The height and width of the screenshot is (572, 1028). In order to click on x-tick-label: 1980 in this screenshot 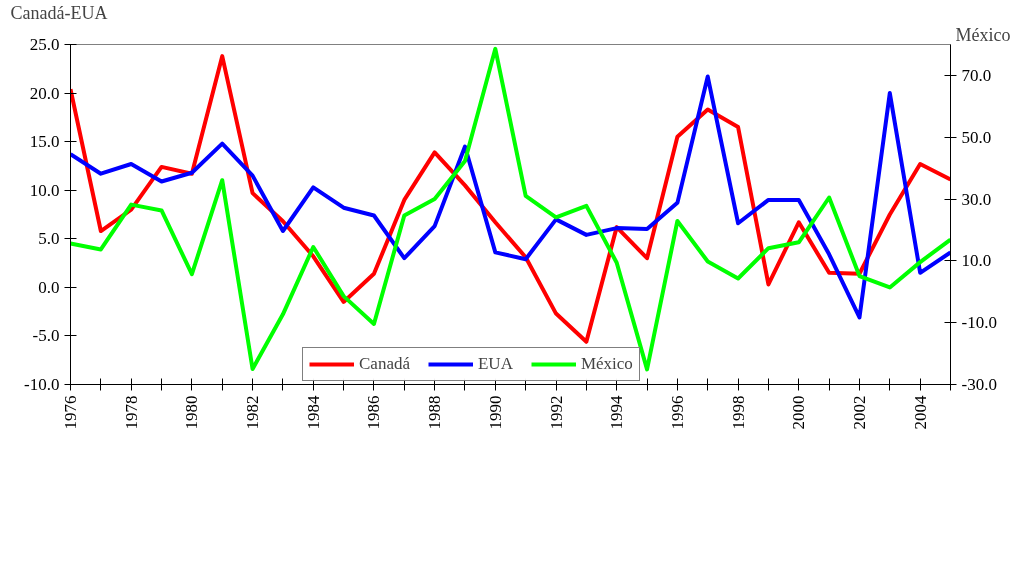, I will do `click(192, 412)`.